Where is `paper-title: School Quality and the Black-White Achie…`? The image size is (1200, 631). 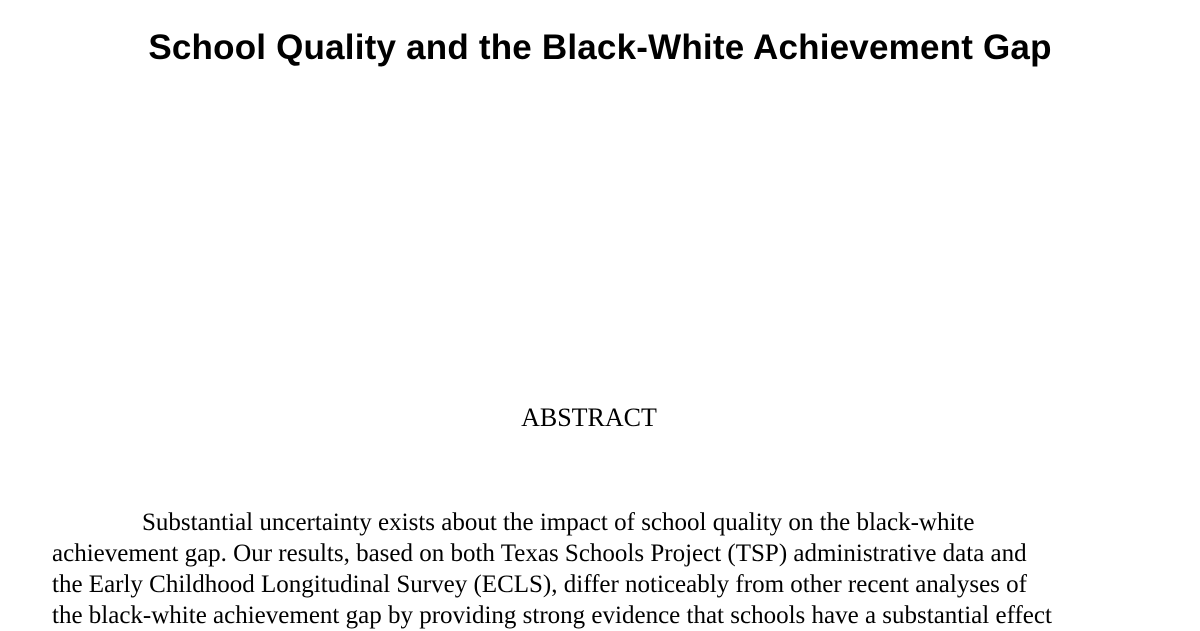
paper-title: School Quality and the Black-White Achie… is located at coordinates (600, 47).